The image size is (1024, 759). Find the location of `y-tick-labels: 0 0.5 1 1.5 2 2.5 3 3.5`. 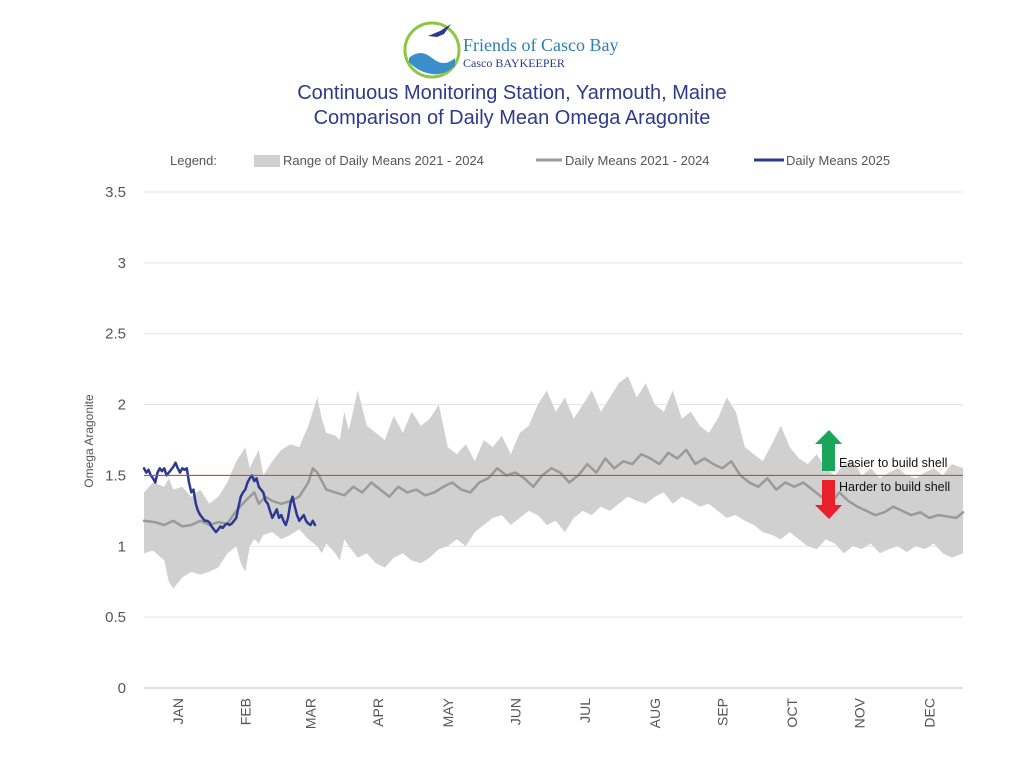

y-tick-labels: 0 0.5 1 1.5 2 2.5 3 3.5 is located at coordinates (115, 440).